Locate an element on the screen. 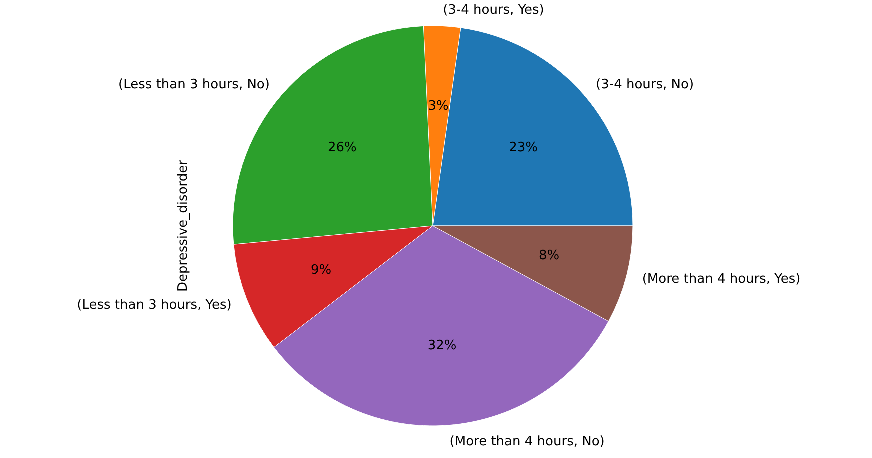 The height and width of the screenshot is (458, 872). data-label: 23% is located at coordinates (523, 148).